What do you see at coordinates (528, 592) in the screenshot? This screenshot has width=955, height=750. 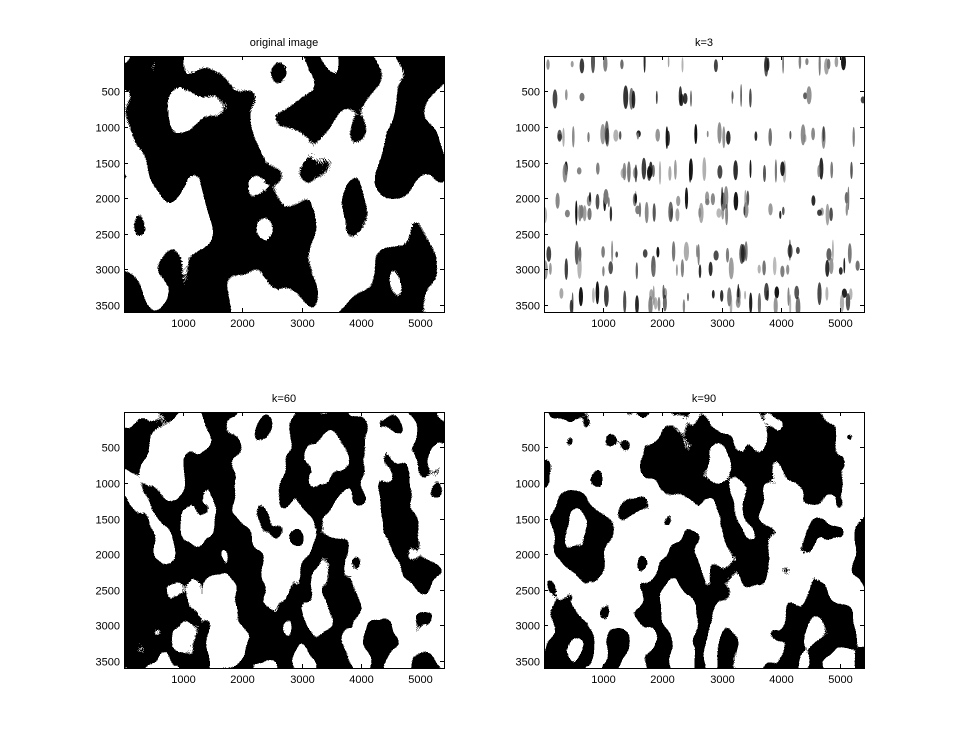 I see `y-tick-label: 2500` at bounding box center [528, 592].